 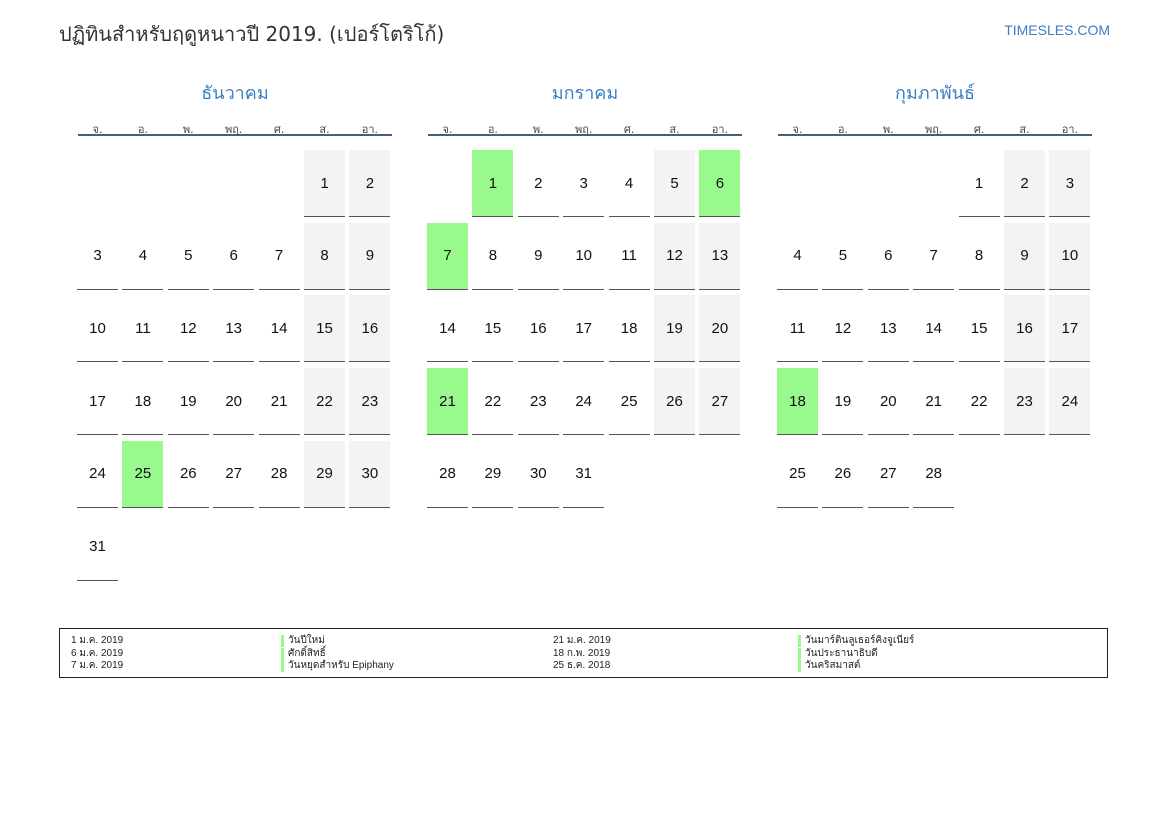 What do you see at coordinates (447, 256) in the screenshot?
I see `holiday-day-cell: 7` at bounding box center [447, 256].